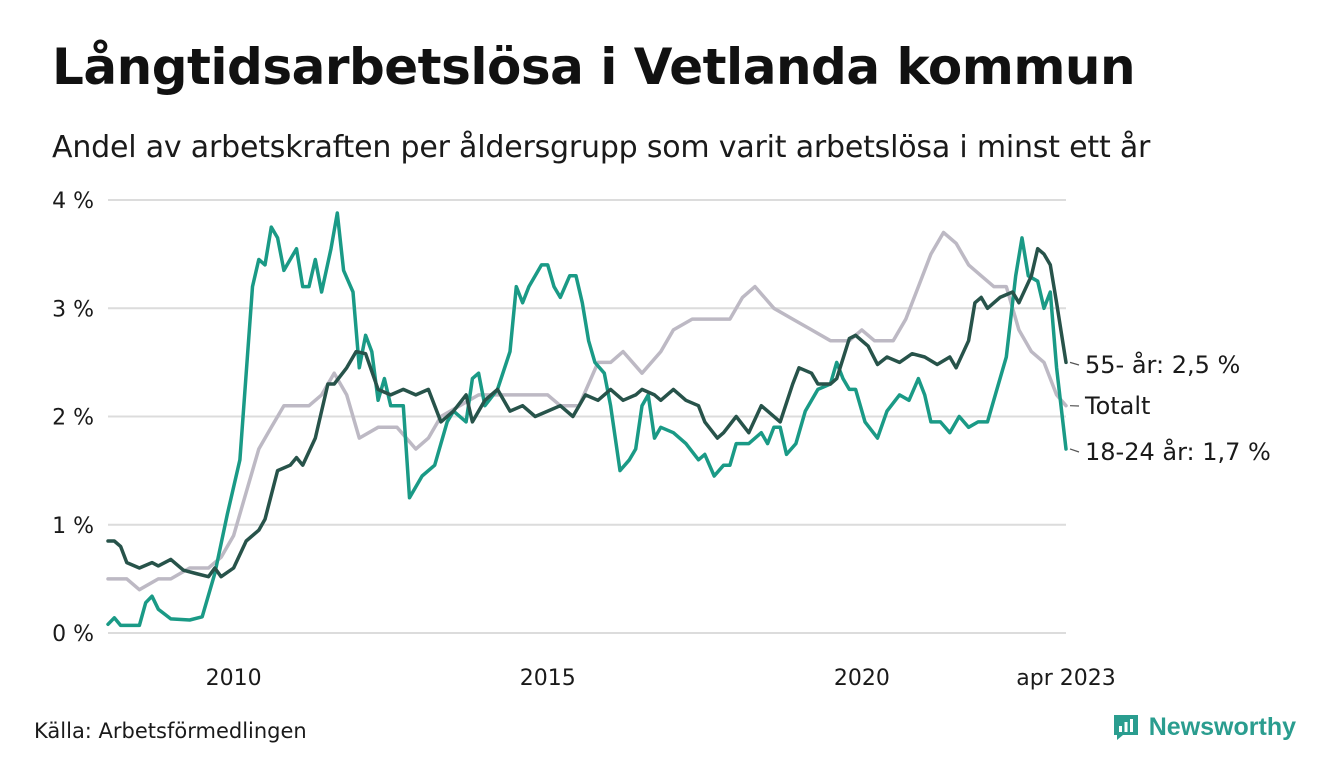 The width and height of the screenshot is (1340, 780). Describe the element at coordinates (73, 309) in the screenshot. I see `y-tick-label: 3 %` at that location.